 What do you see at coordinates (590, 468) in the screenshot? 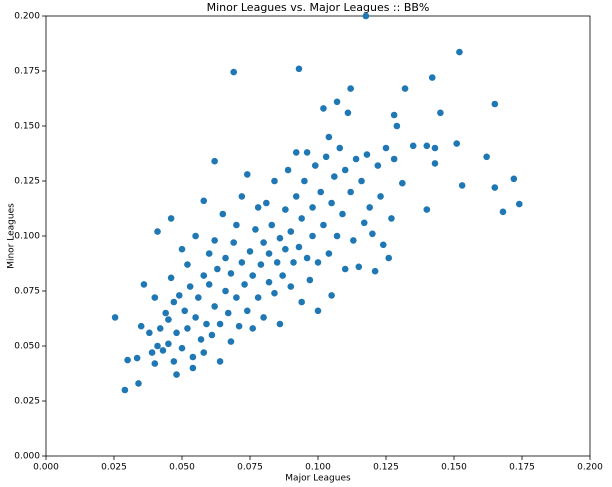
I see `x-tick-label: 0.200` at bounding box center [590, 468].